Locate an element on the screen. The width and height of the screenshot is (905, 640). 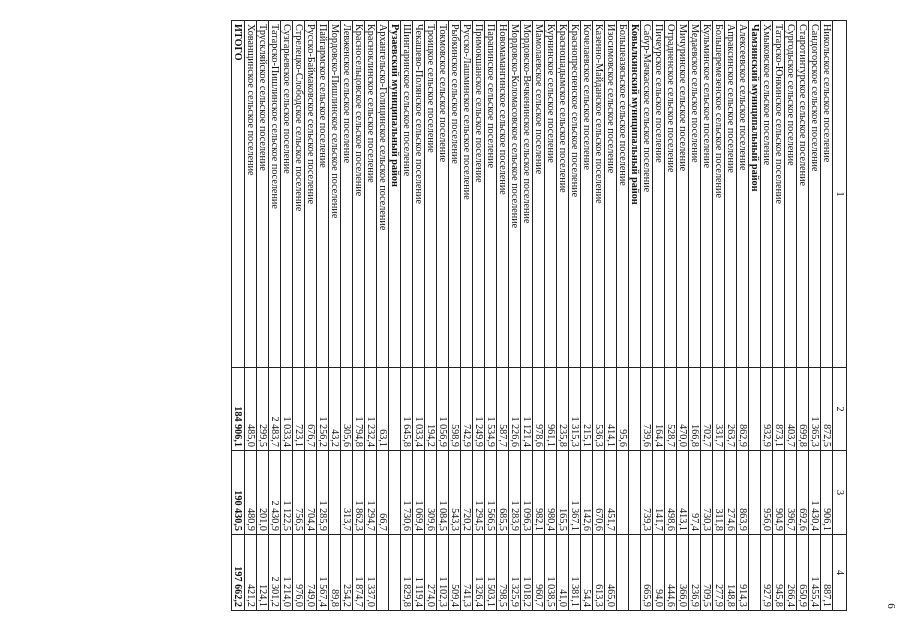
value-cell-col3: 1 084,5 is located at coordinates (442, 492).